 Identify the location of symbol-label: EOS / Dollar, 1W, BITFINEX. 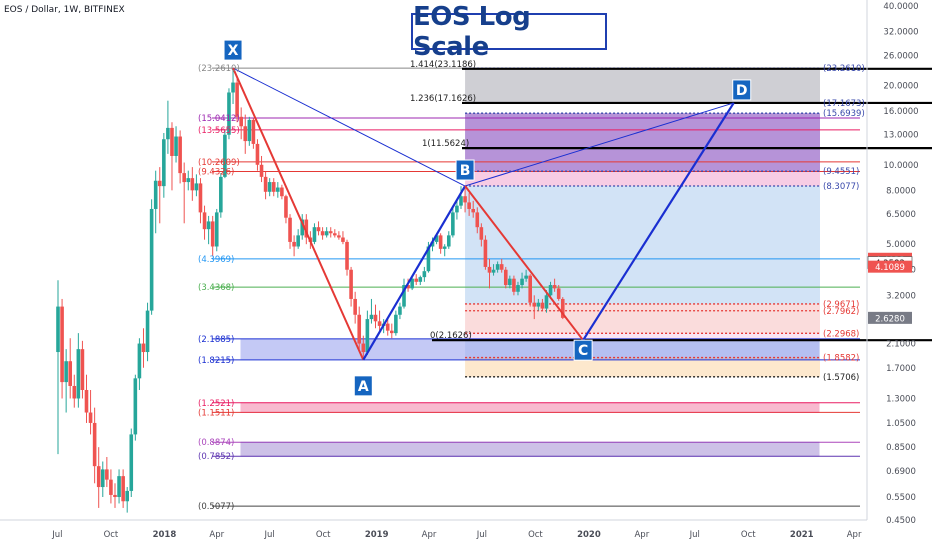
(64, 10).